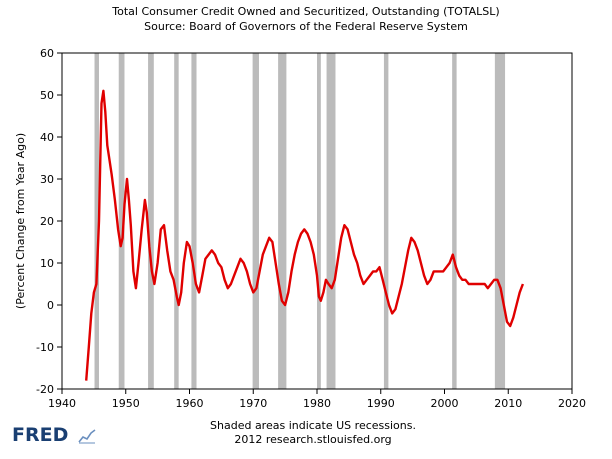 The image size is (612, 459). Describe the element at coordinates (47, 263) in the screenshot. I see `y-tick-label: 10` at that location.